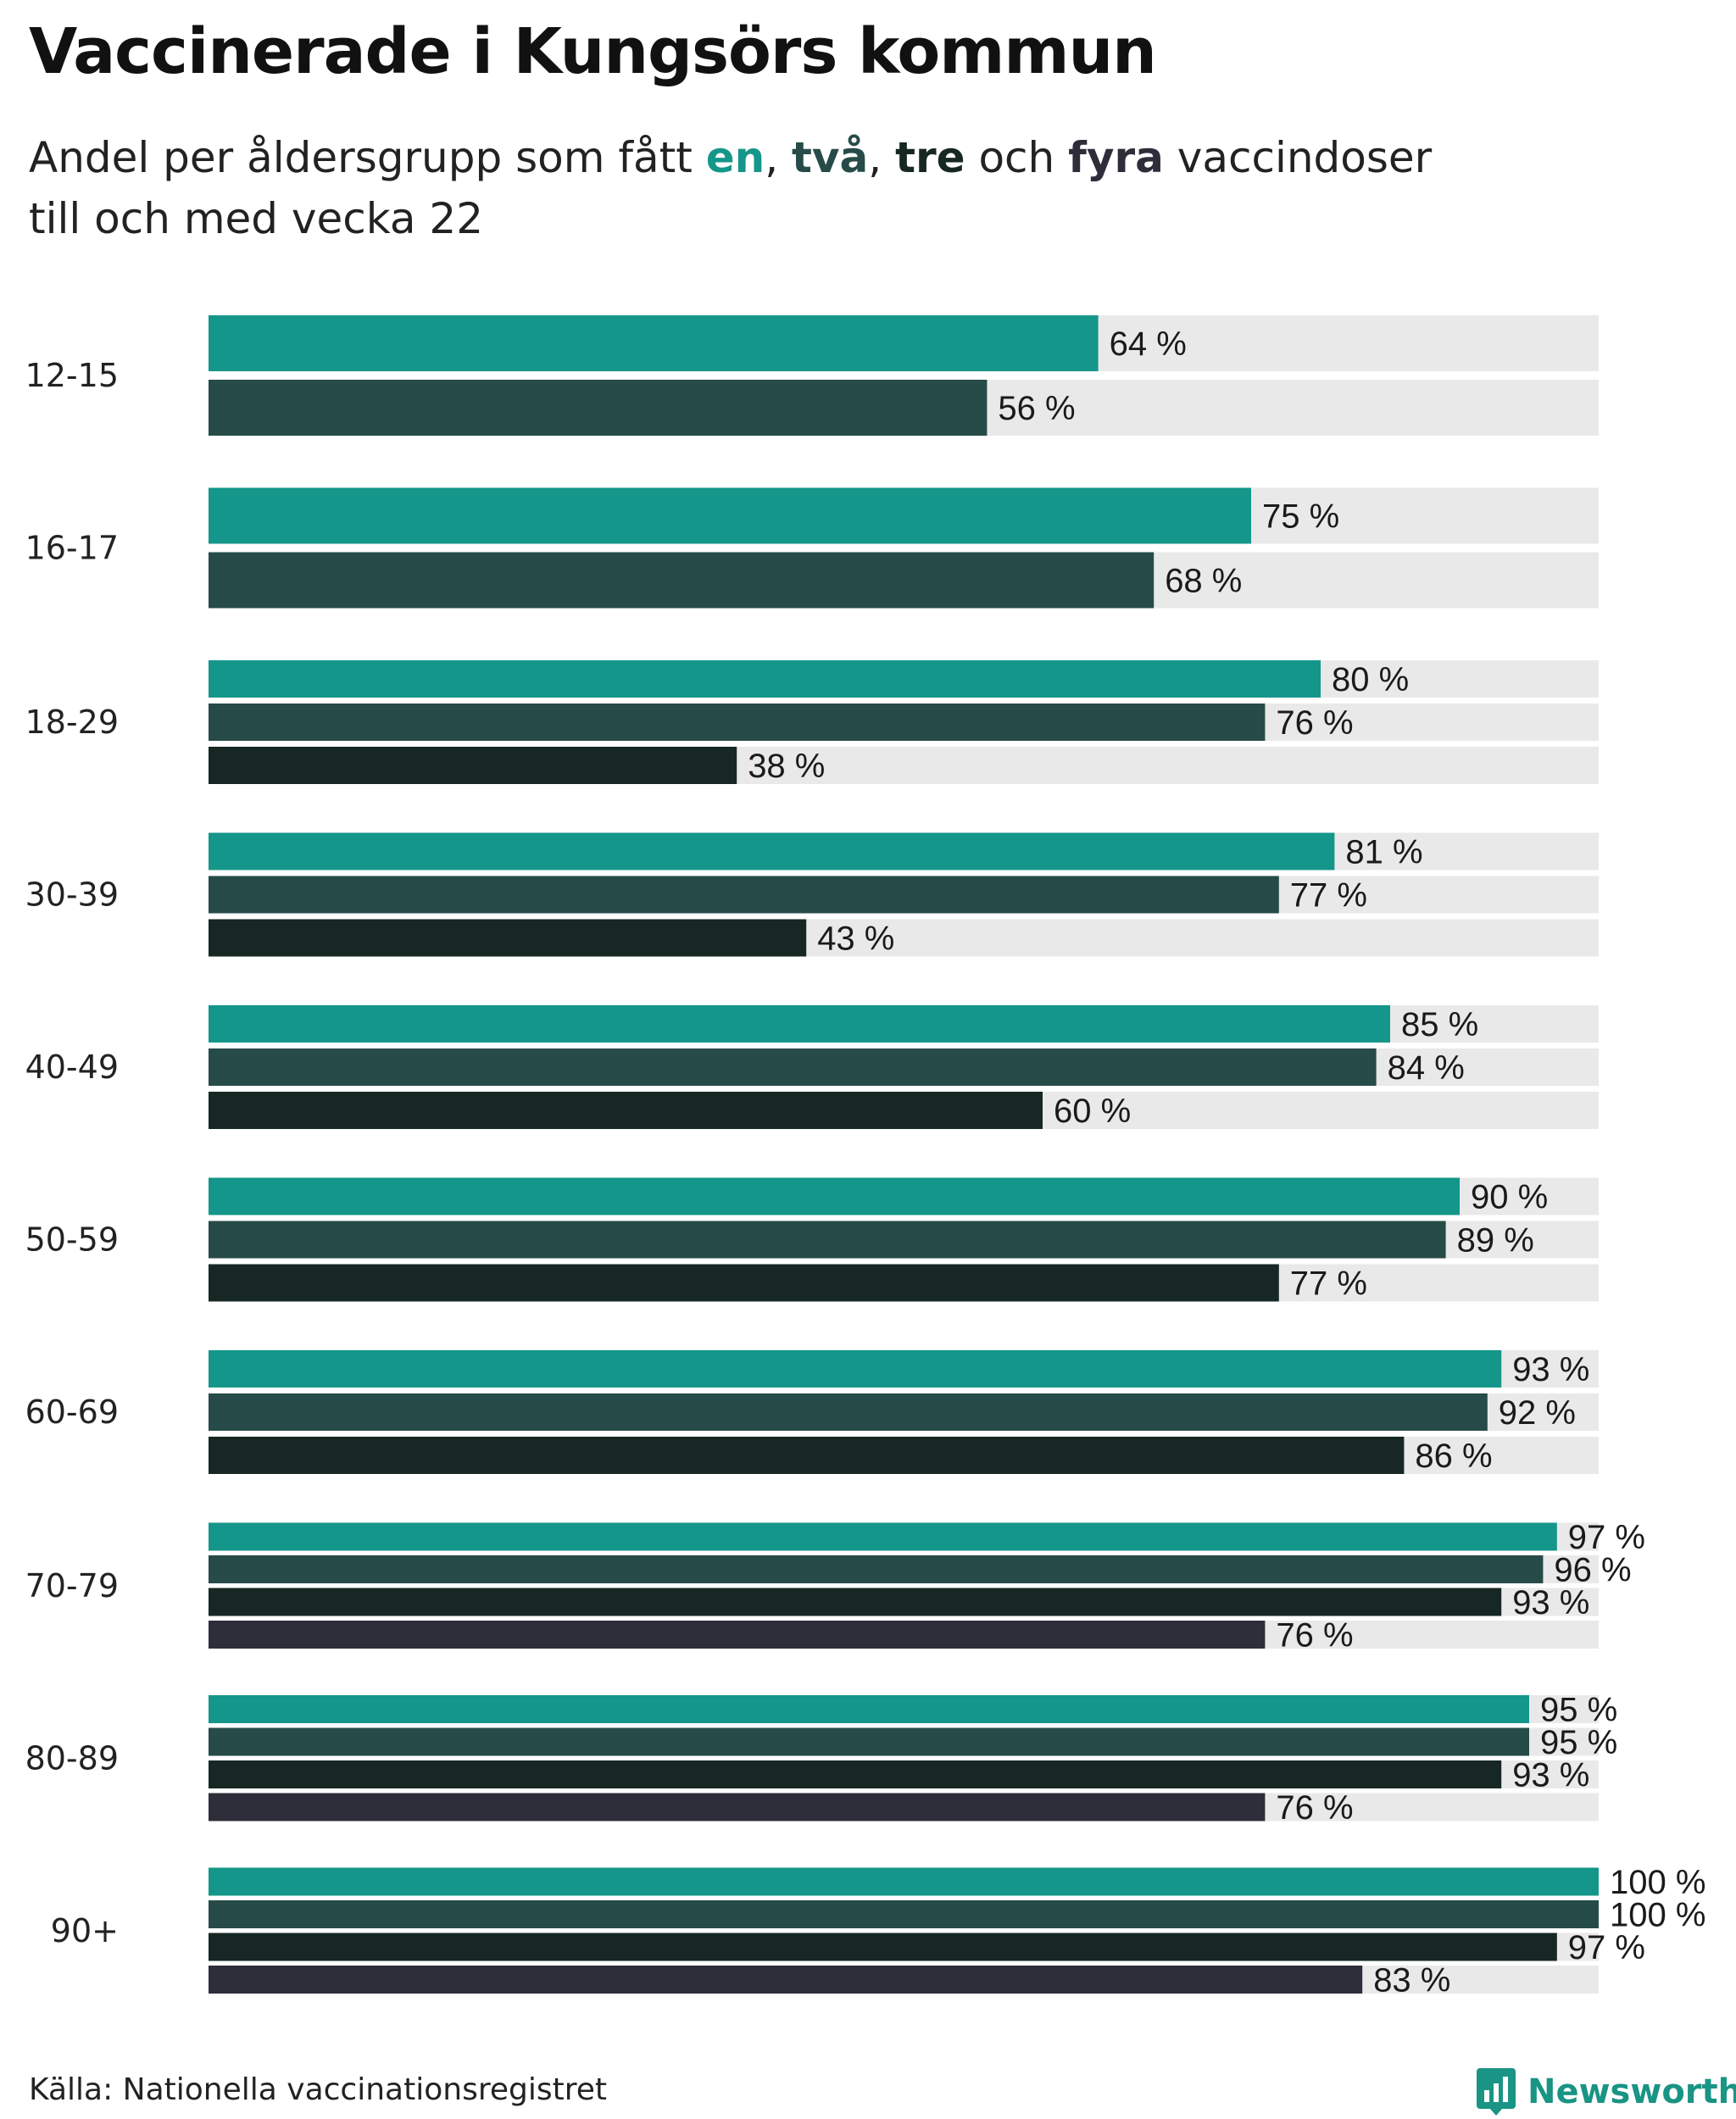  I want to click on data-label: 86 %, so click(1453, 1457).